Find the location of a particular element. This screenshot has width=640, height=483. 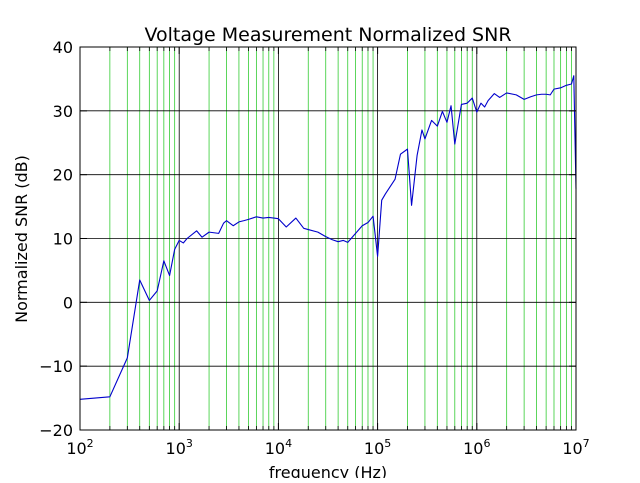

x-tick-label: 10⁵ is located at coordinates (377, 447).